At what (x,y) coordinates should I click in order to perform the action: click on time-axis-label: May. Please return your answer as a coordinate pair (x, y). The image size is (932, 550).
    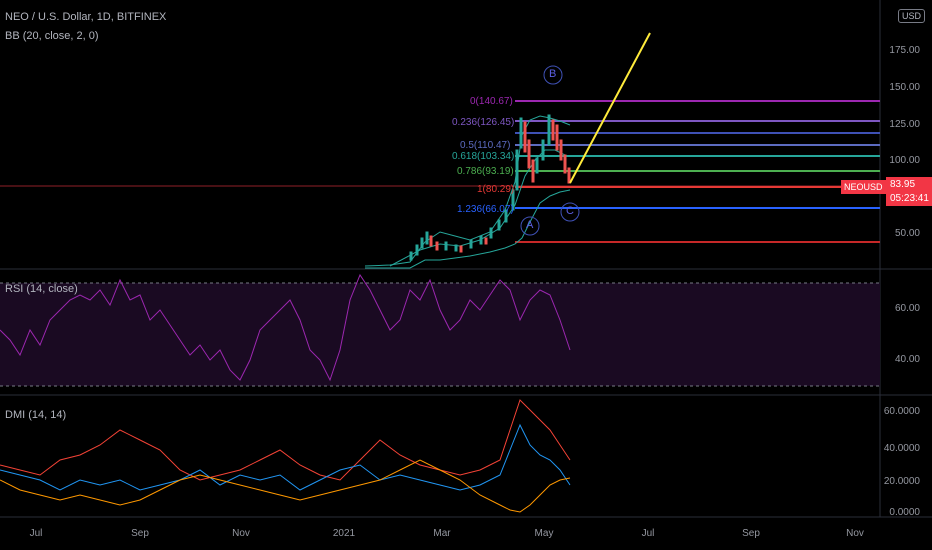
    Looking at the image, I should click on (544, 533).